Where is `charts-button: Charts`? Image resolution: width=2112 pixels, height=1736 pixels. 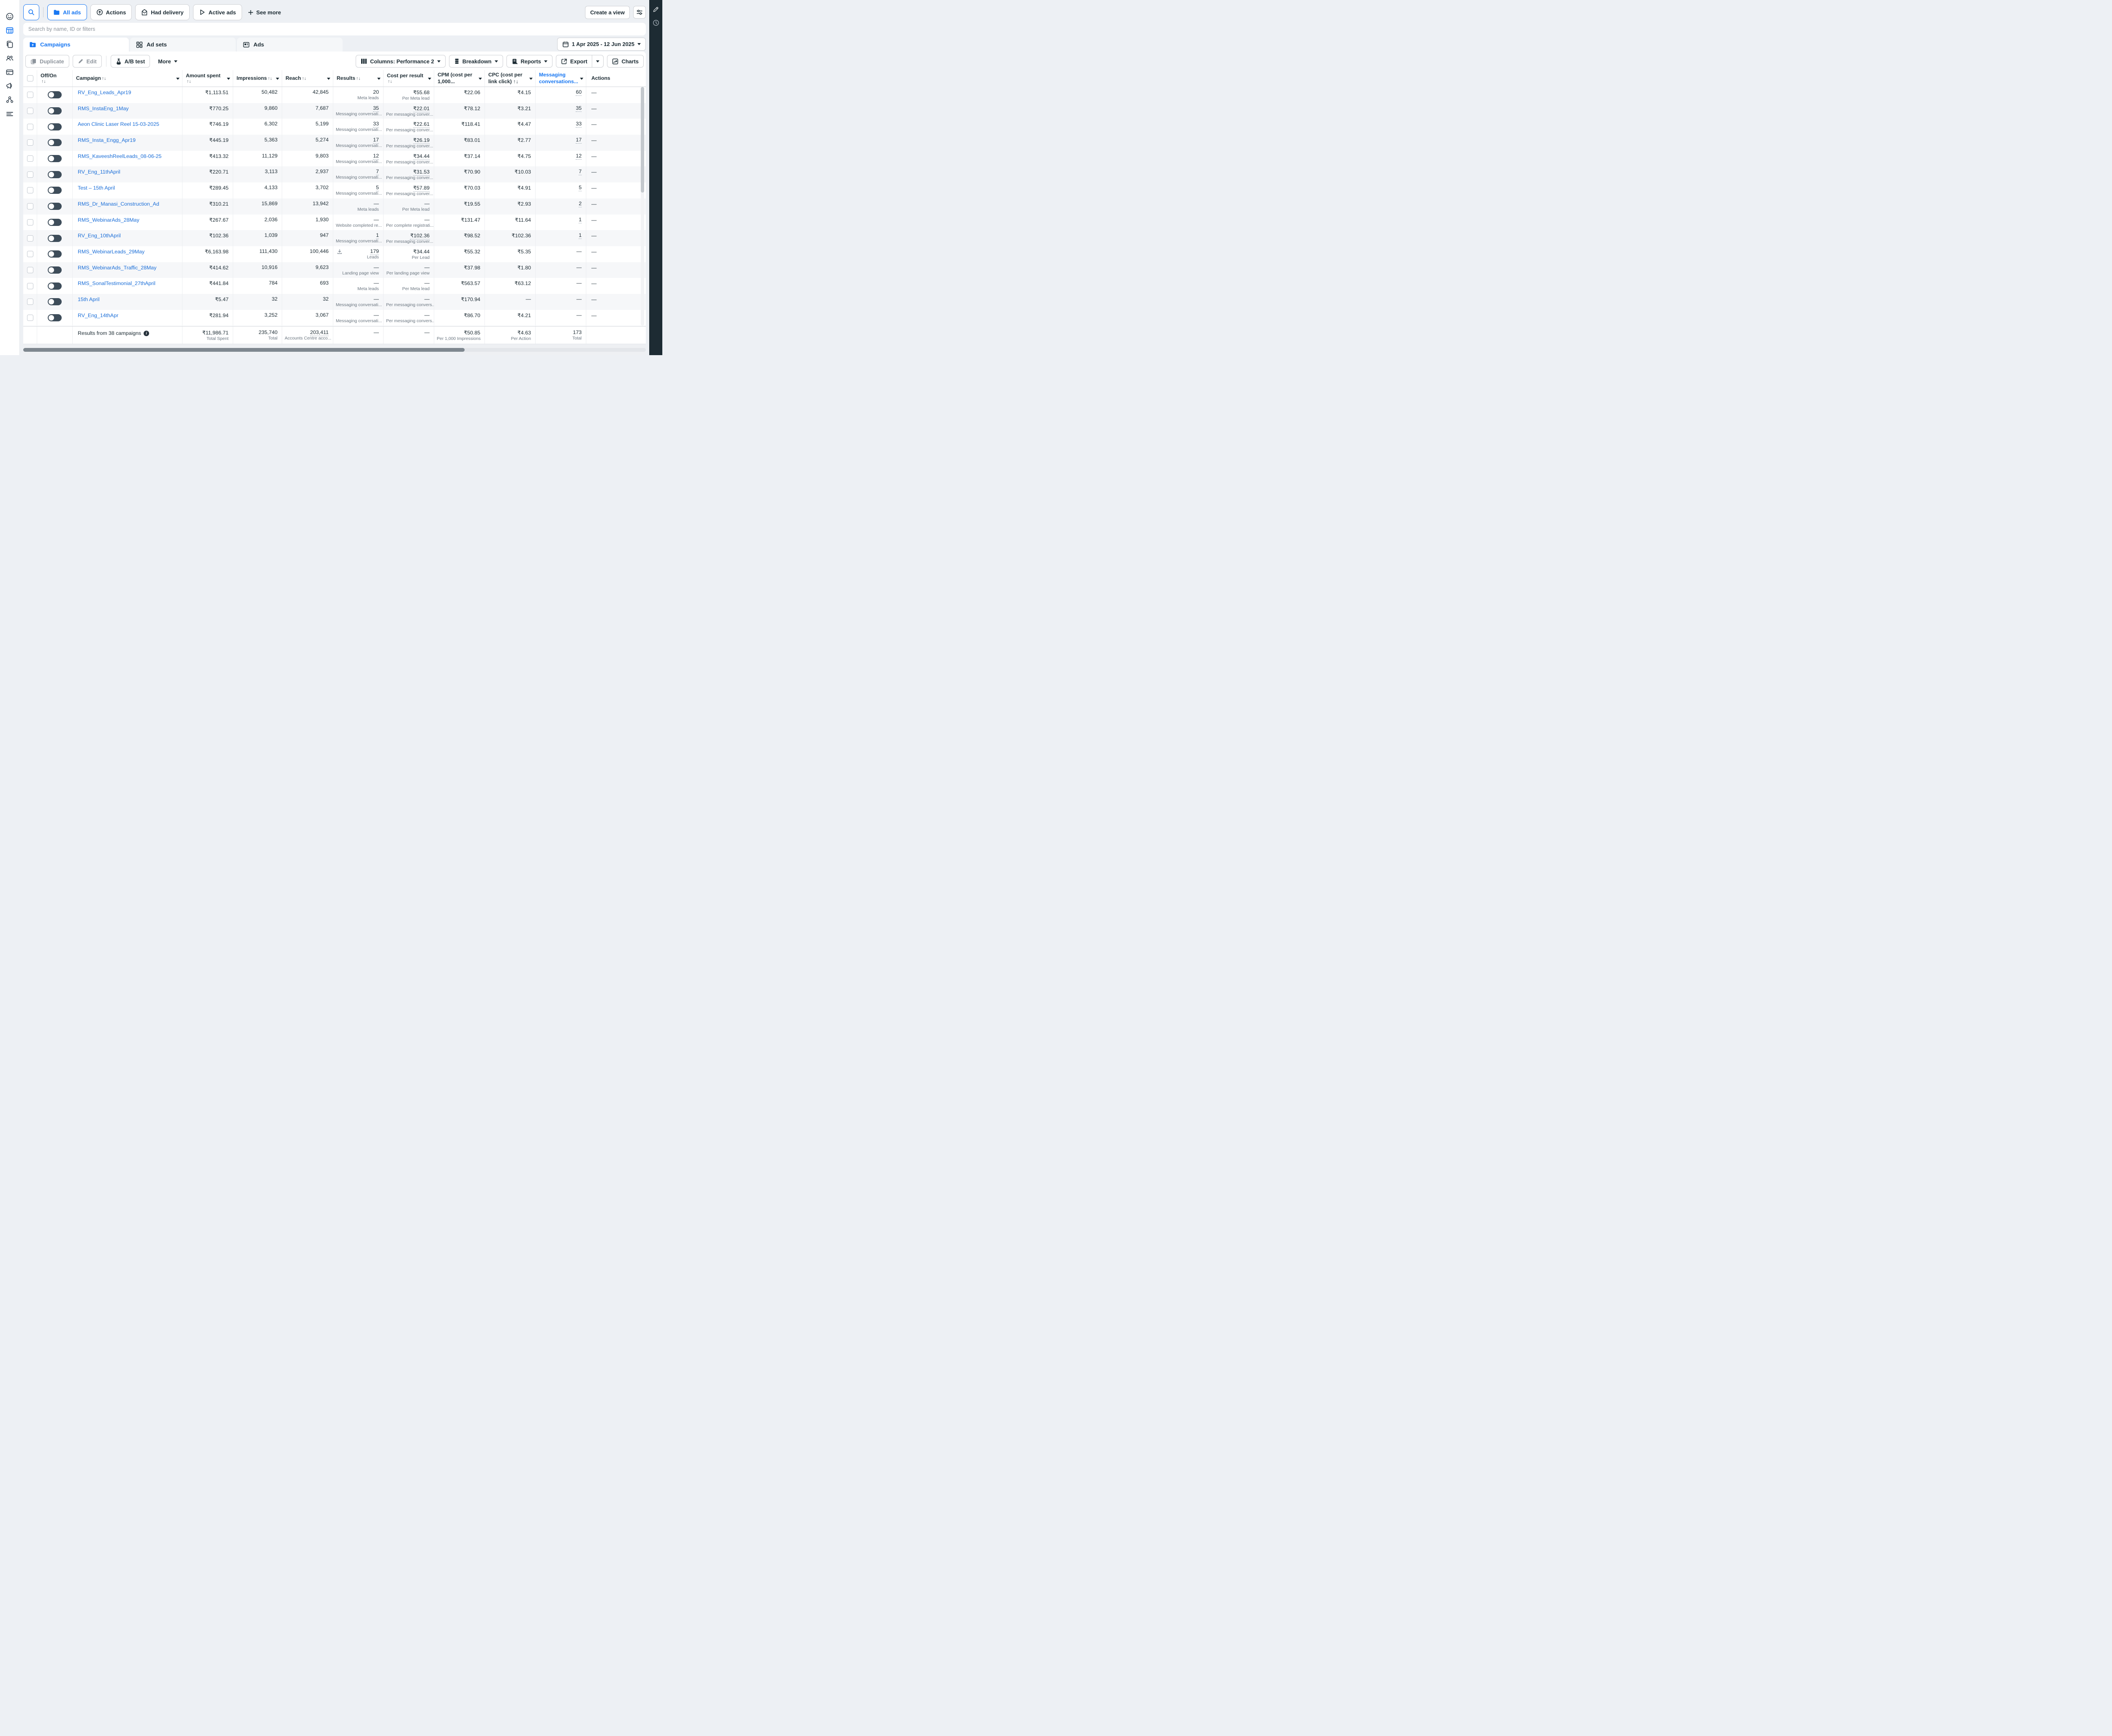 charts-button: Charts is located at coordinates (625, 62).